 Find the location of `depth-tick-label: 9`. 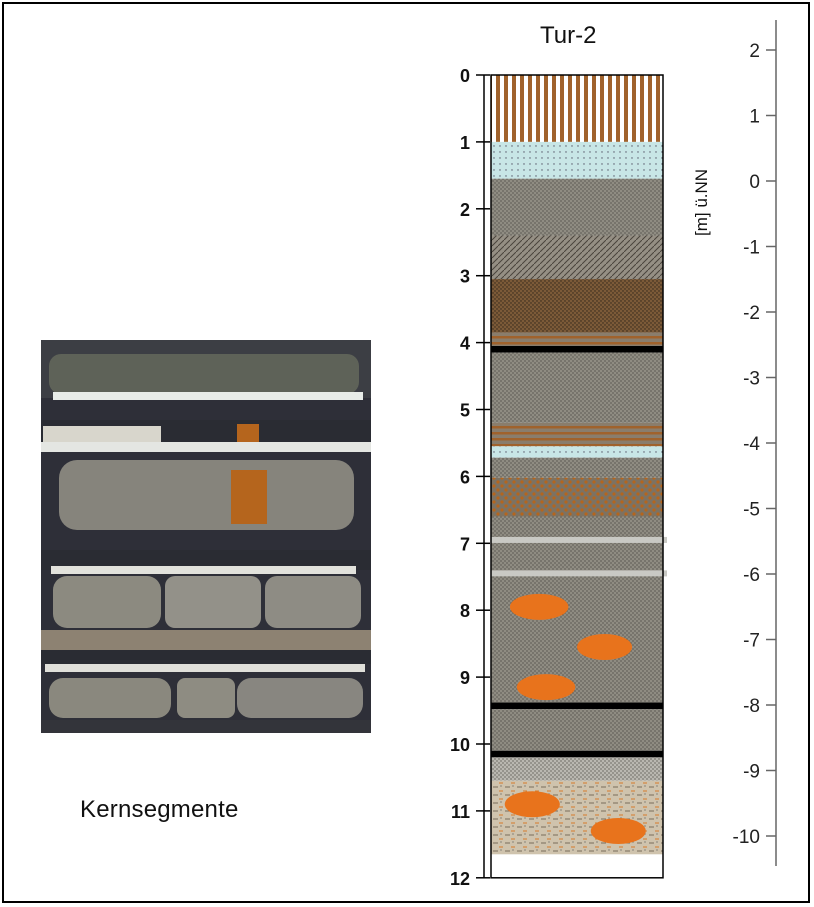

depth-tick-label: 9 is located at coordinates (465, 678).